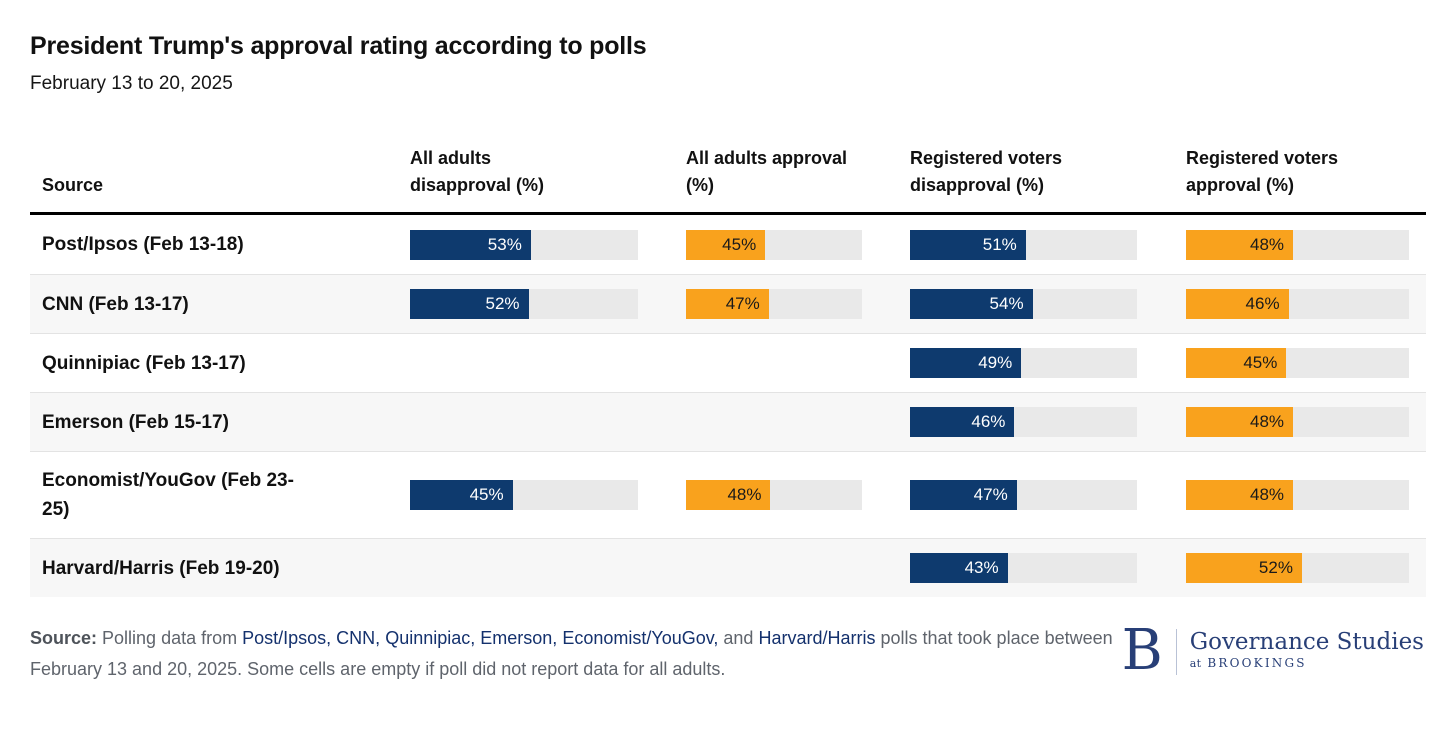  I want to click on bar-cell: 49%, so click(1048, 363).